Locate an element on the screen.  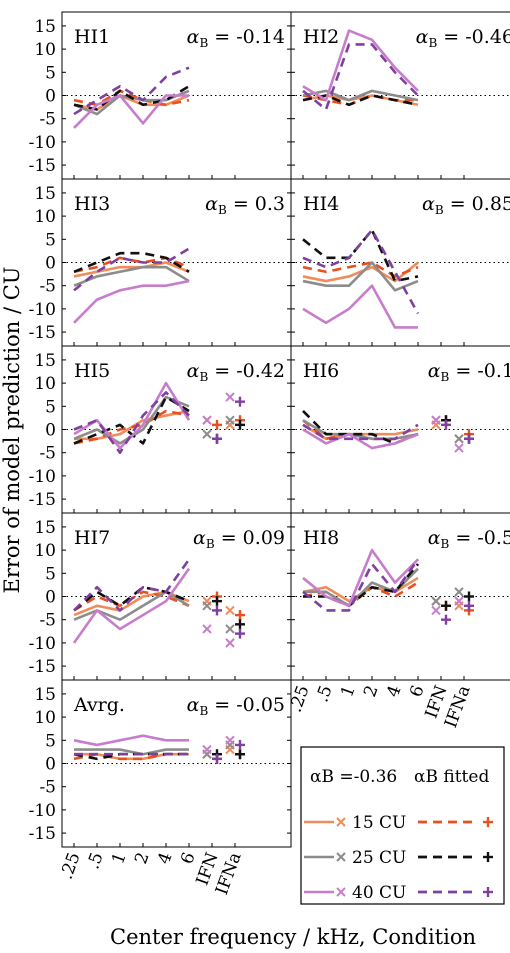
alpha-value: = -0.05 is located at coordinates (246, 705).